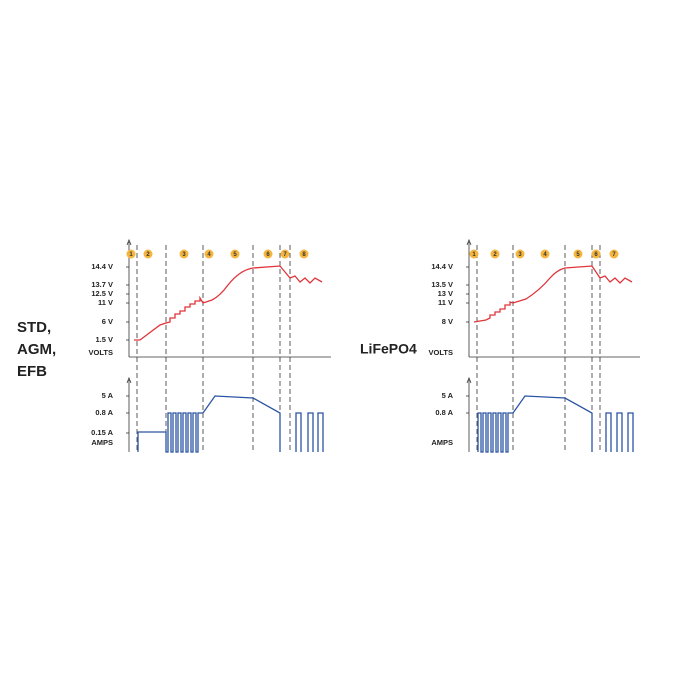 This screenshot has height=700, width=700. I want to click on volt-tick-label: 6 V, so click(107, 321).